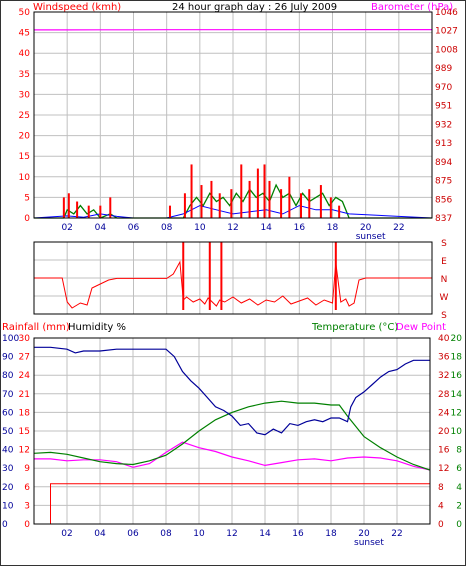 This screenshot has height=566, width=466. Describe the element at coordinates (77, 7) in the screenshot. I see `wind-axis-title: Windspeed (kmh)` at that location.